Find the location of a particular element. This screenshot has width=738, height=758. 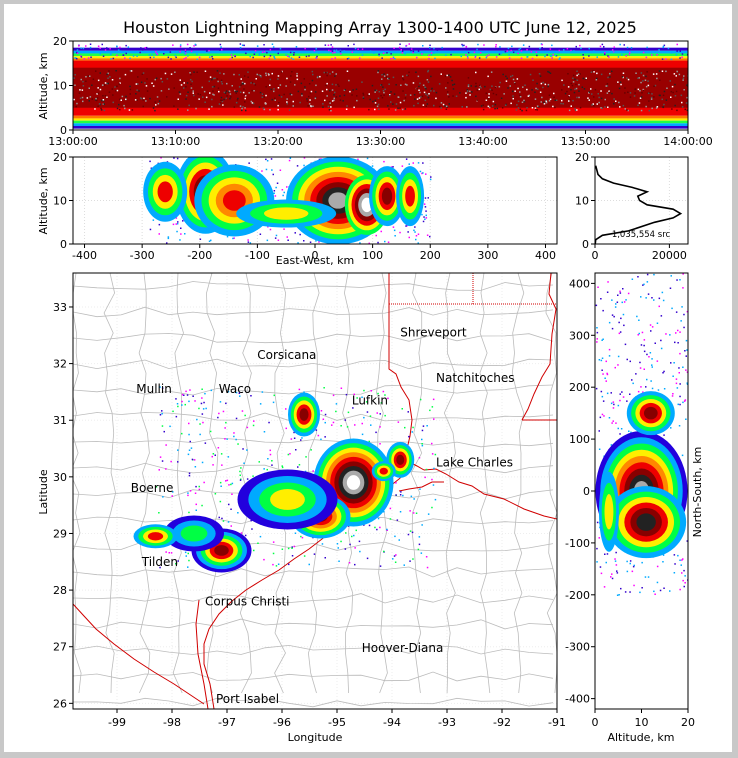

ew-xticks: -400 -300 -200 -100 0 100 200 300 400 is located at coordinates (314, 253).